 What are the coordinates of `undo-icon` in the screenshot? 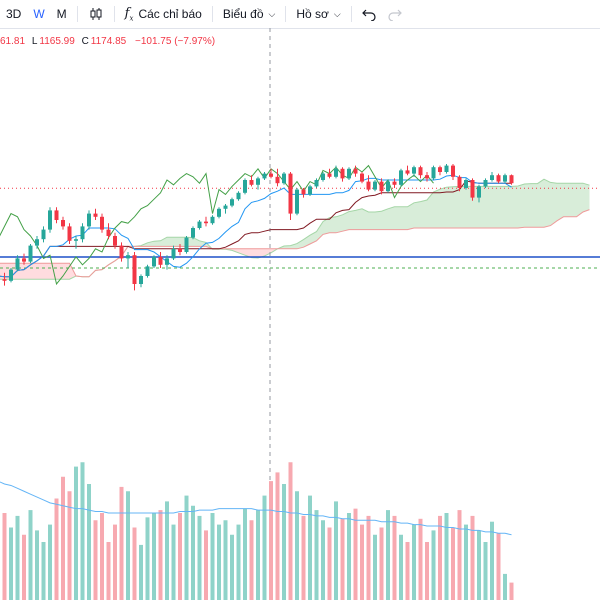 It's located at (368, 15).